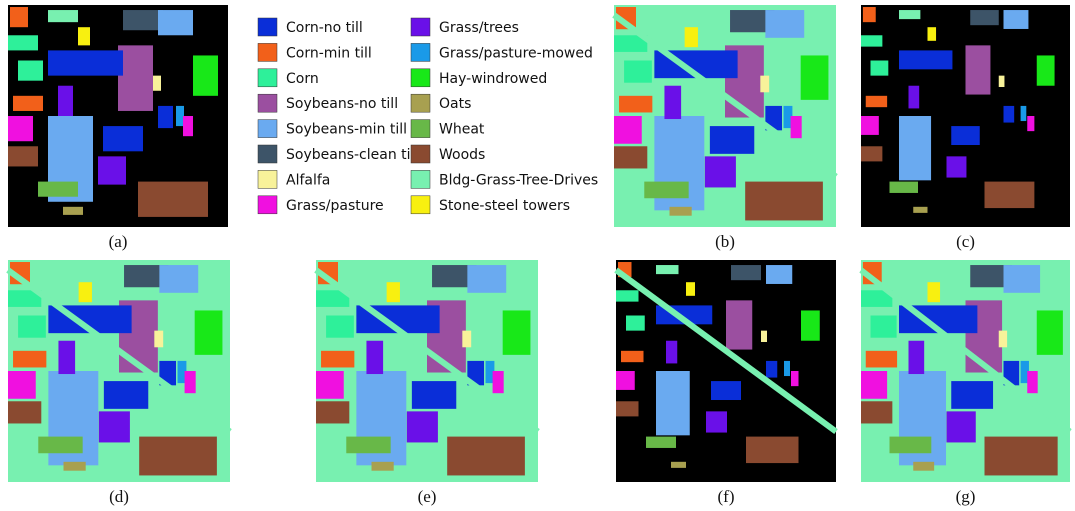  Describe the element at coordinates (966, 496) in the screenshot. I see `panel-caption: (g)` at that location.